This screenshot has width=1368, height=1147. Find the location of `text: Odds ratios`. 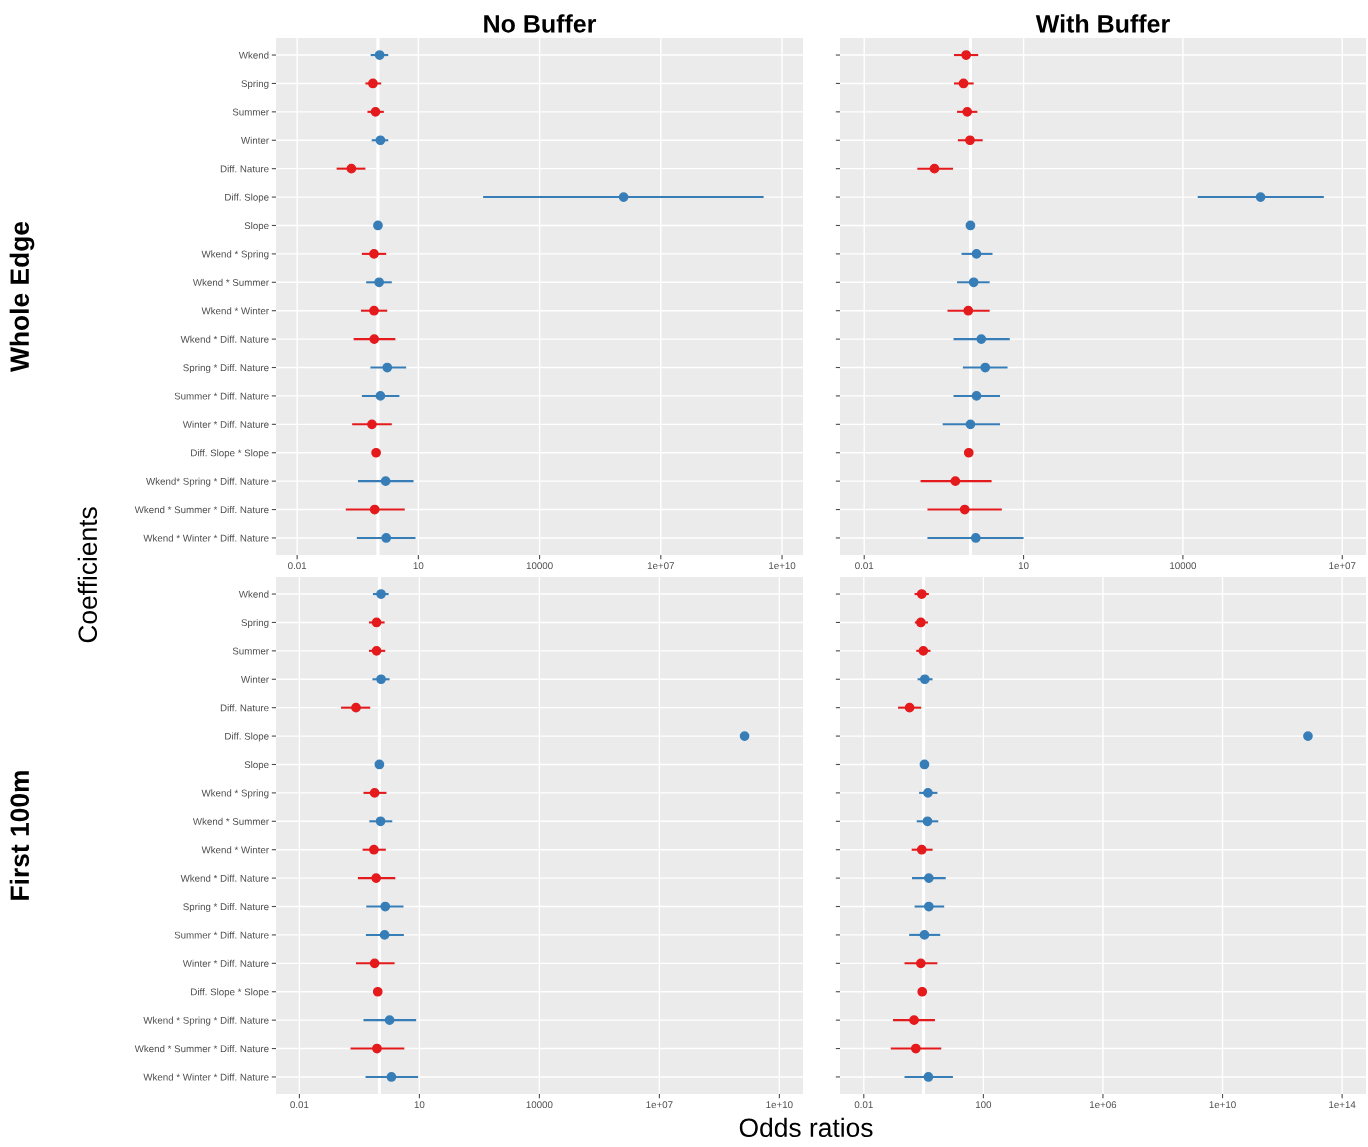

text: Odds ratios is located at coordinates (806, 1127).